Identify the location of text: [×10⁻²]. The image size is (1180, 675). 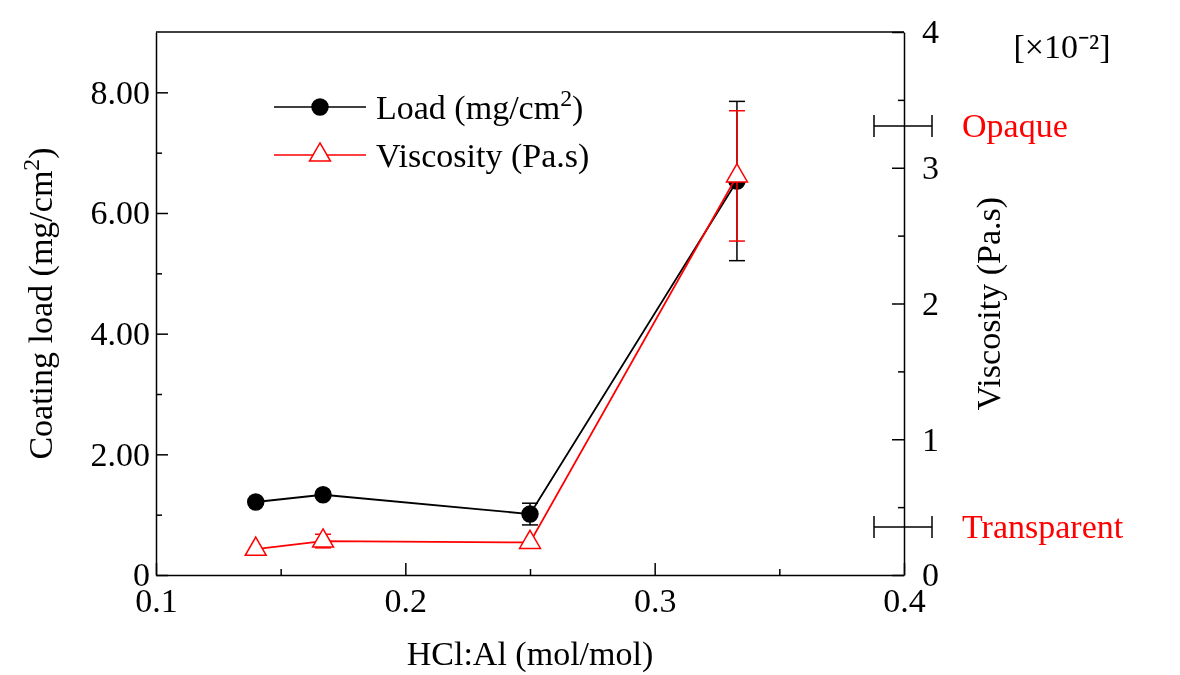
(1062, 46).